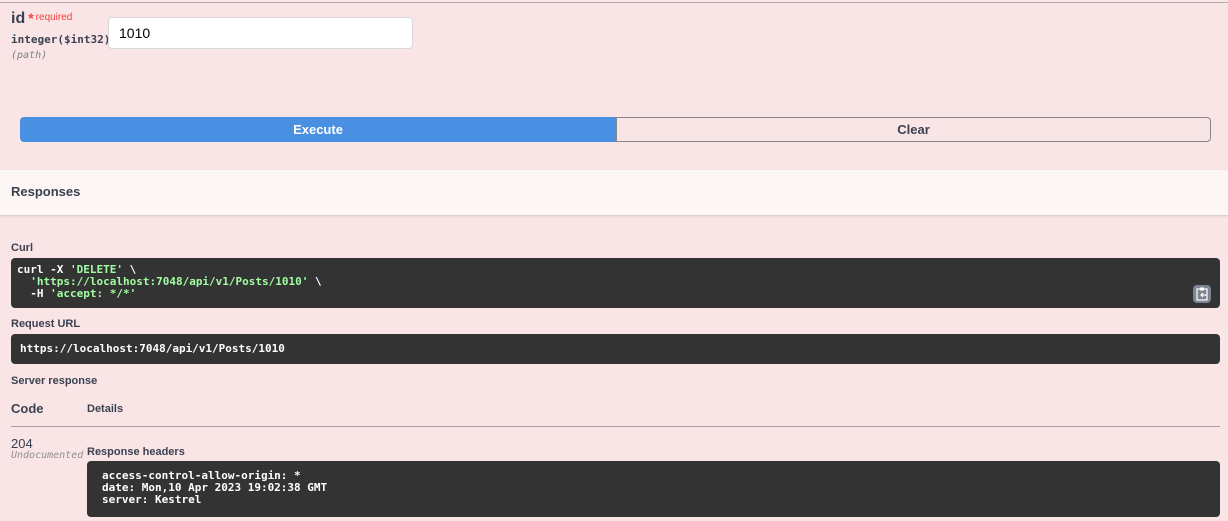 The image size is (1228, 521). What do you see at coordinates (136, 452) in the screenshot?
I see `response-headers-label: Response headers` at bounding box center [136, 452].